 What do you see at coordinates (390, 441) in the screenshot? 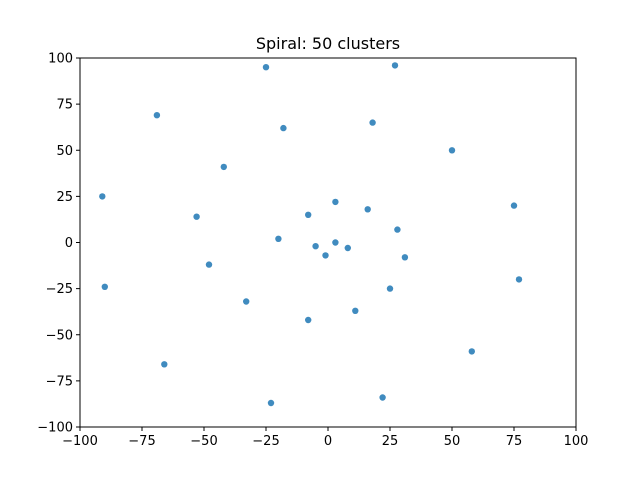
I see `x-tick-label: 25` at bounding box center [390, 441].